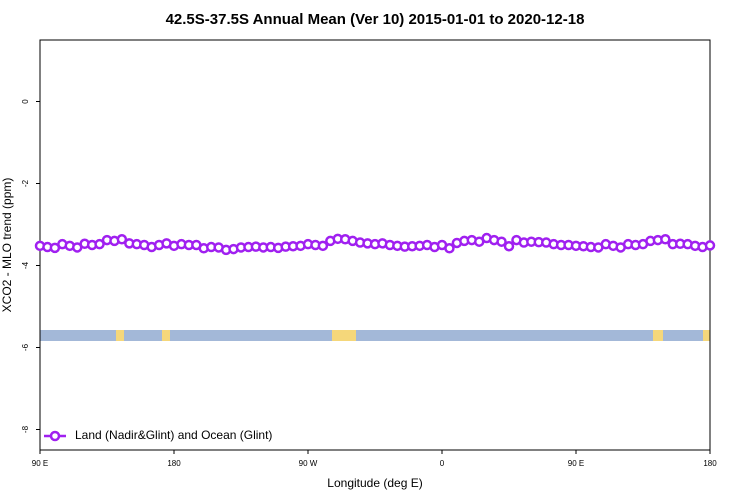 This screenshot has height=500, width=750. What do you see at coordinates (173, 435) in the screenshot?
I see `legend-label: Land (Nadir&Glint) and Ocean (Glint)` at bounding box center [173, 435].